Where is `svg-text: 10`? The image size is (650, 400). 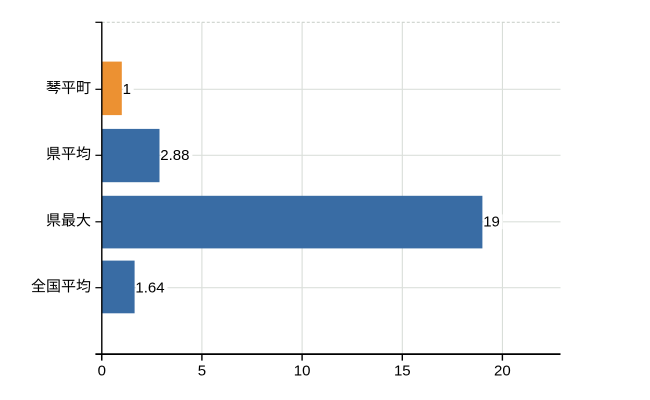
svg-text: 10 is located at coordinates (302, 370).